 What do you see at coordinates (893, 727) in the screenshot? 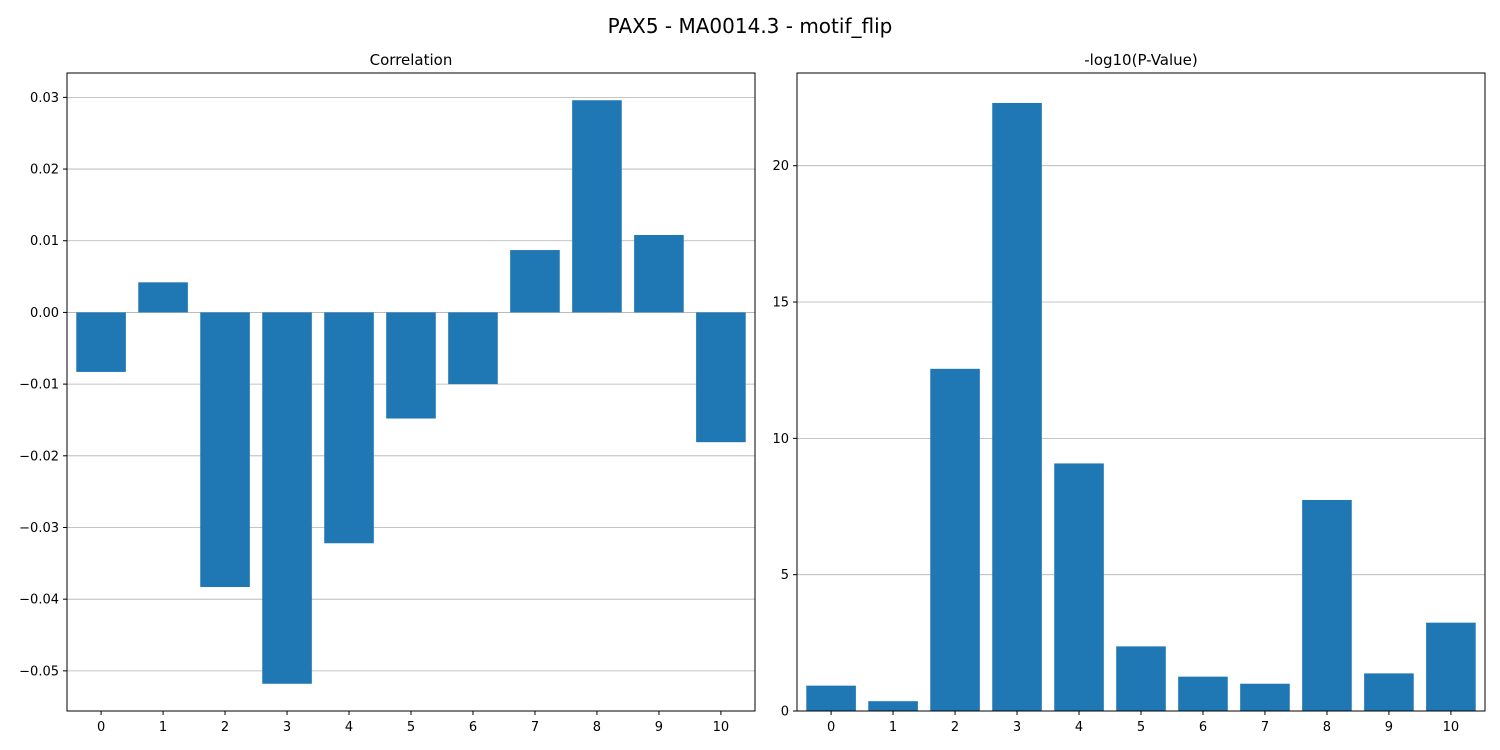
I see `pvalue-xtick-label: 1` at bounding box center [893, 727].